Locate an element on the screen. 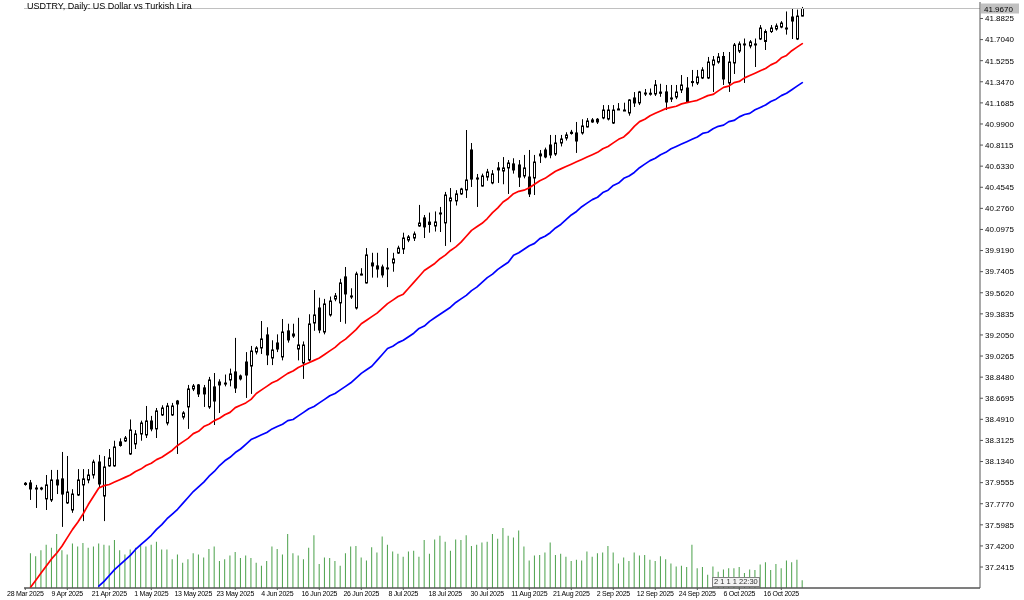  y-tick-label: 38.4910 is located at coordinates (1000, 420).